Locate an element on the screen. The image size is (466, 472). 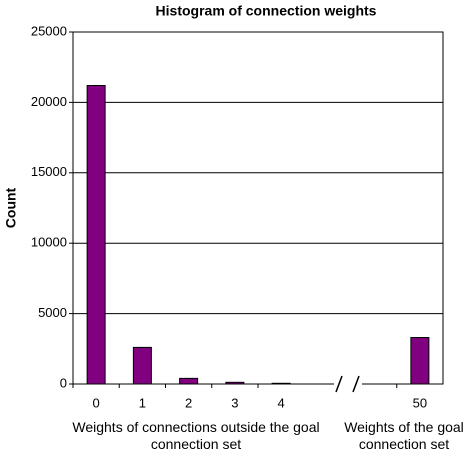
x-tick-label: 3 is located at coordinates (234, 402).